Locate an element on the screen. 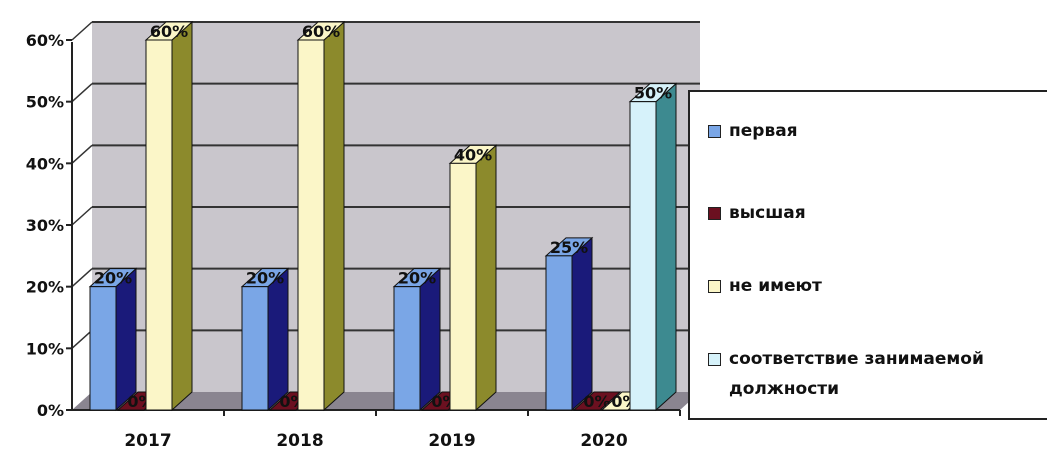  plot-floor is located at coordinates (386, 401).